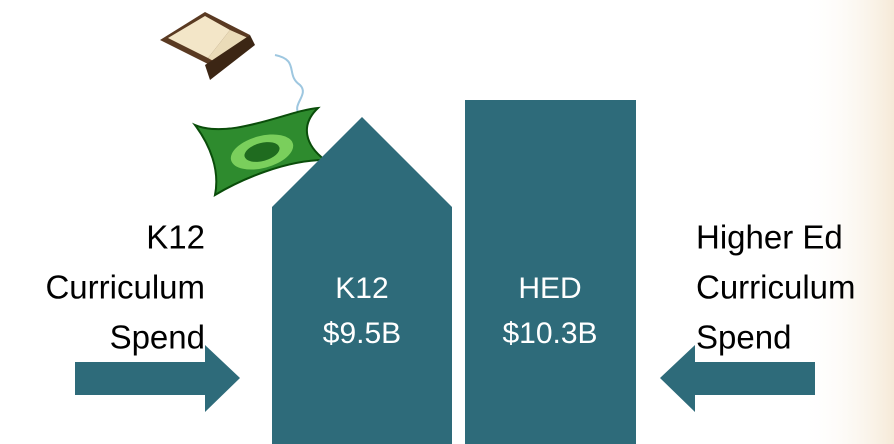 Image resolution: width=894 pixels, height=444 pixels. What do you see at coordinates (549, 288) in the screenshot?
I see `block-label: HED` at bounding box center [549, 288].